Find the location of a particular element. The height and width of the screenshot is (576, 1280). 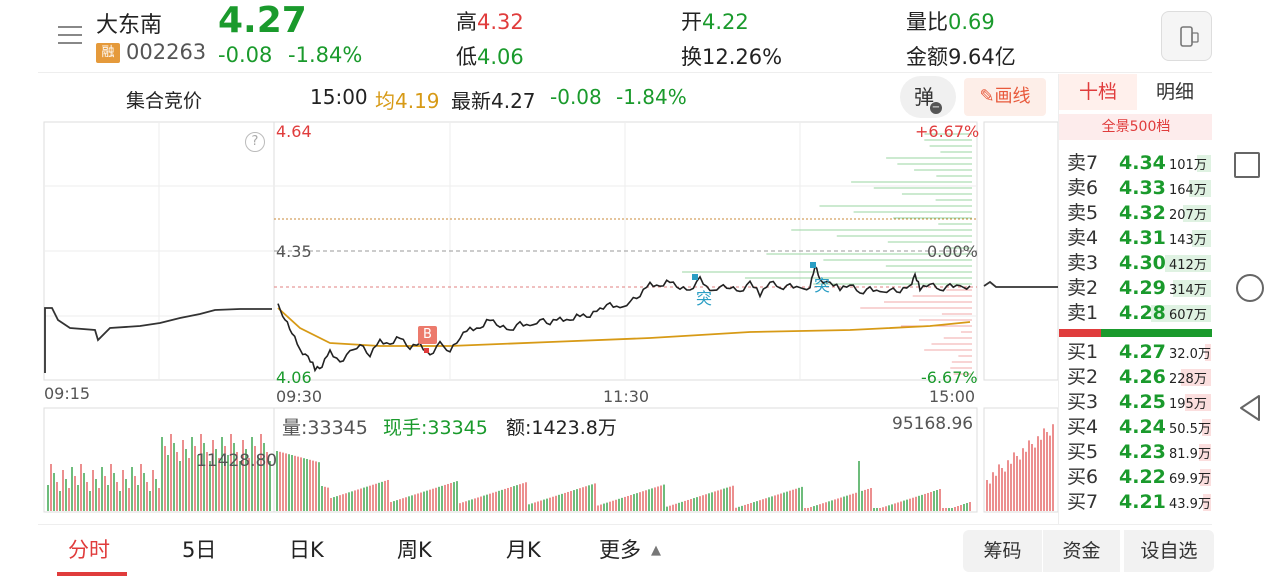

orderbook-row: 买5 4.23 81.9万 is located at coordinates (1135, 452).